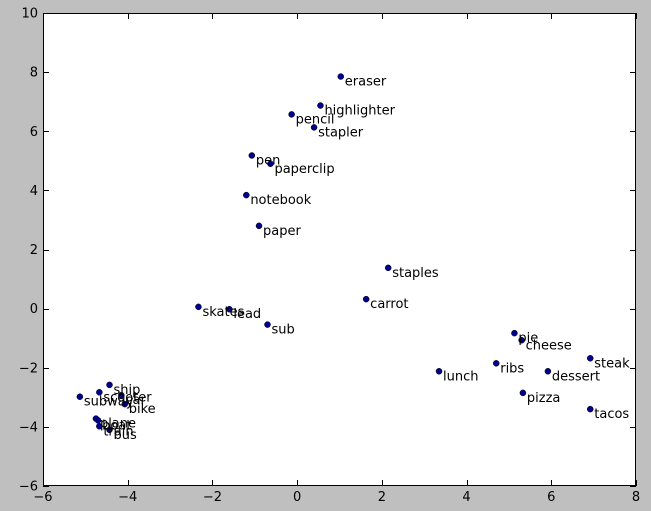  Describe the element at coordinates (636, 497) in the screenshot. I see `x-tick-label: 8` at that location.